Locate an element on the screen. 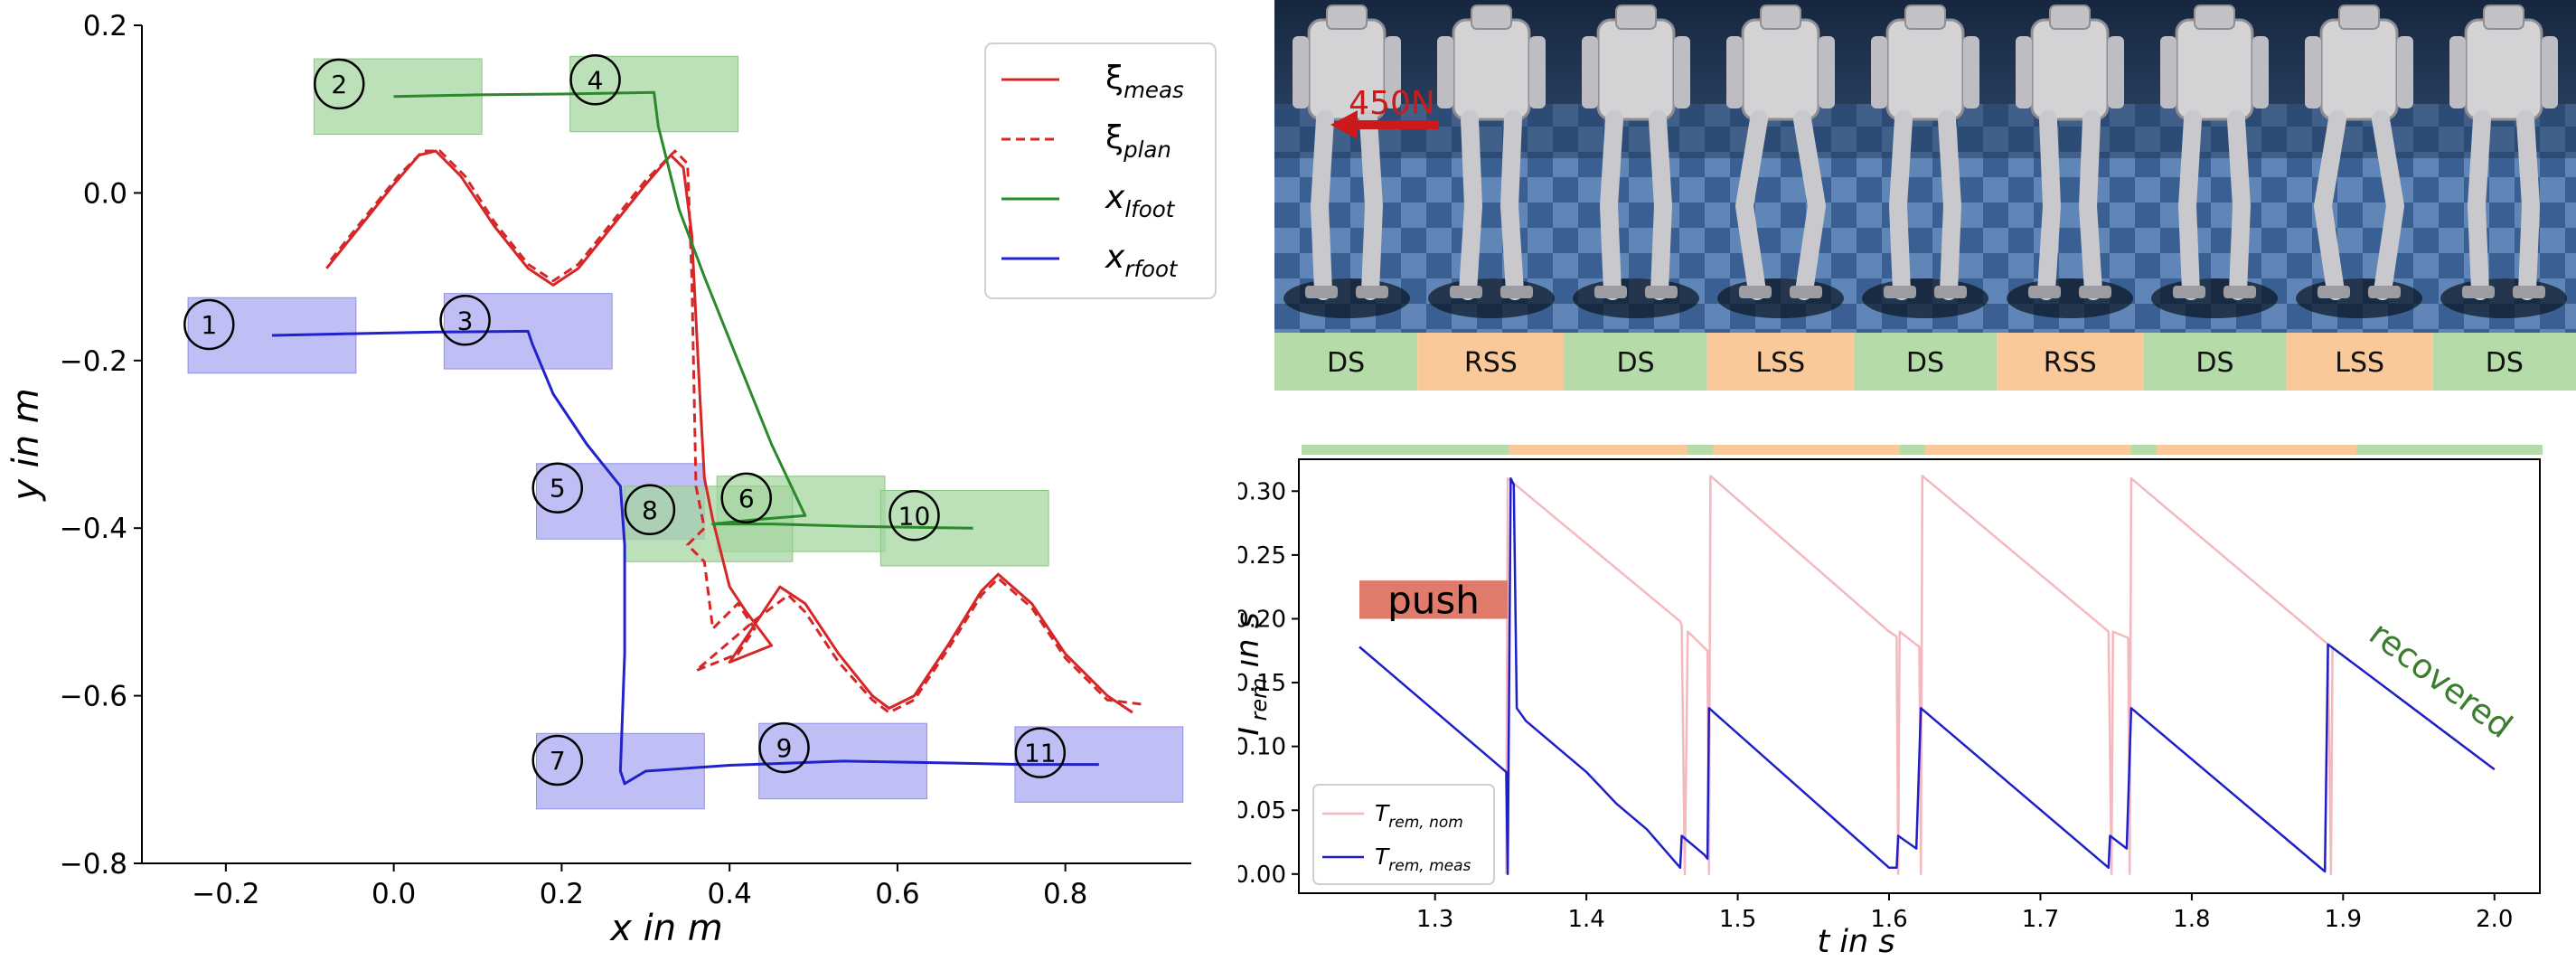  x-tick-label: 0.6 is located at coordinates (897, 894).